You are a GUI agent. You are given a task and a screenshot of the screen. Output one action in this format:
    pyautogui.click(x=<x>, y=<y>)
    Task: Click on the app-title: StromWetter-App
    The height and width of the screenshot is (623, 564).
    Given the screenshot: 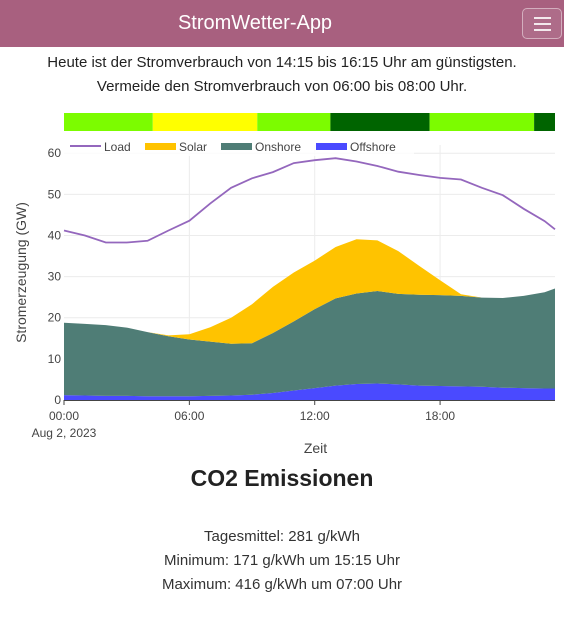 What is the action you would take?
    pyautogui.click(x=255, y=23)
    